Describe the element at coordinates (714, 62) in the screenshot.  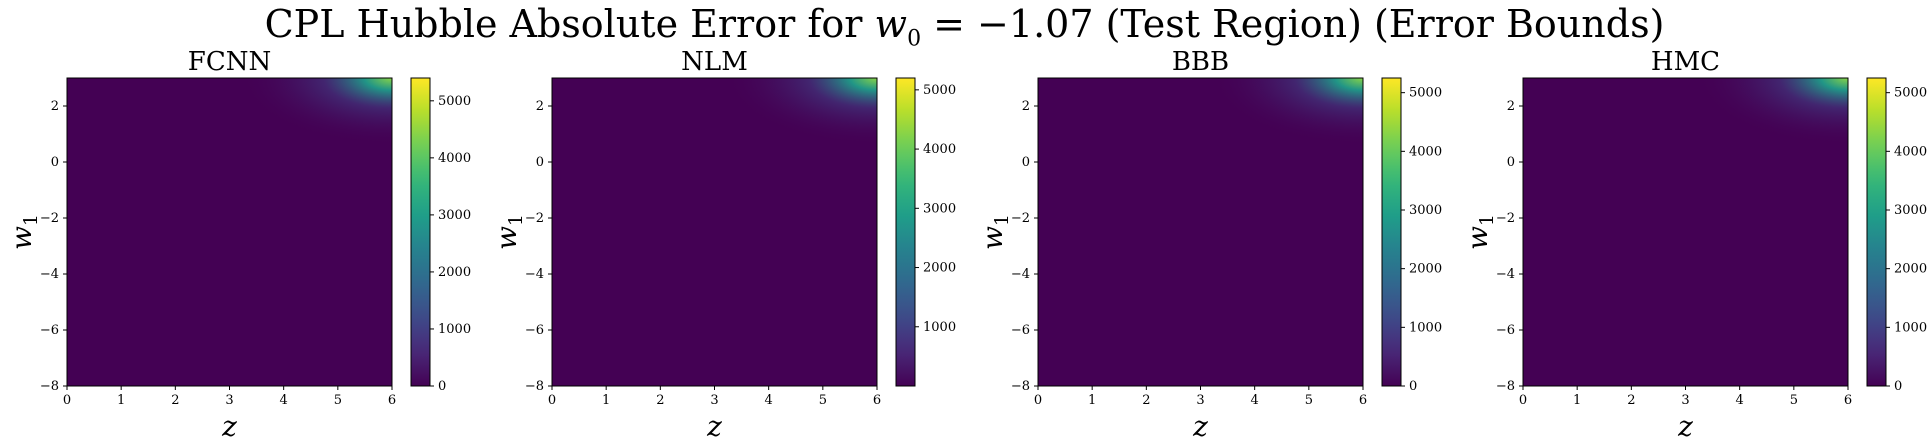
I see `subplot-title: NLM` at that location.